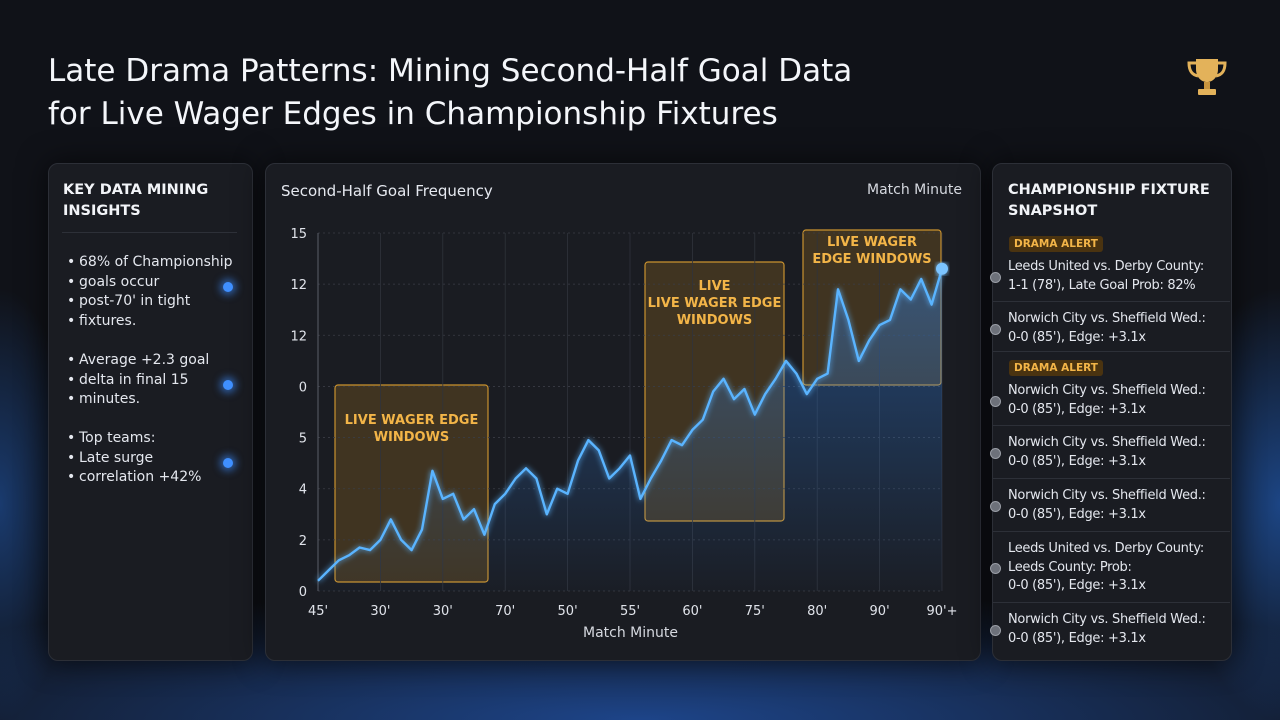  Describe the element at coordinates (110, 459) in the screenshot. I see `insight-text: Late surge` at that location.